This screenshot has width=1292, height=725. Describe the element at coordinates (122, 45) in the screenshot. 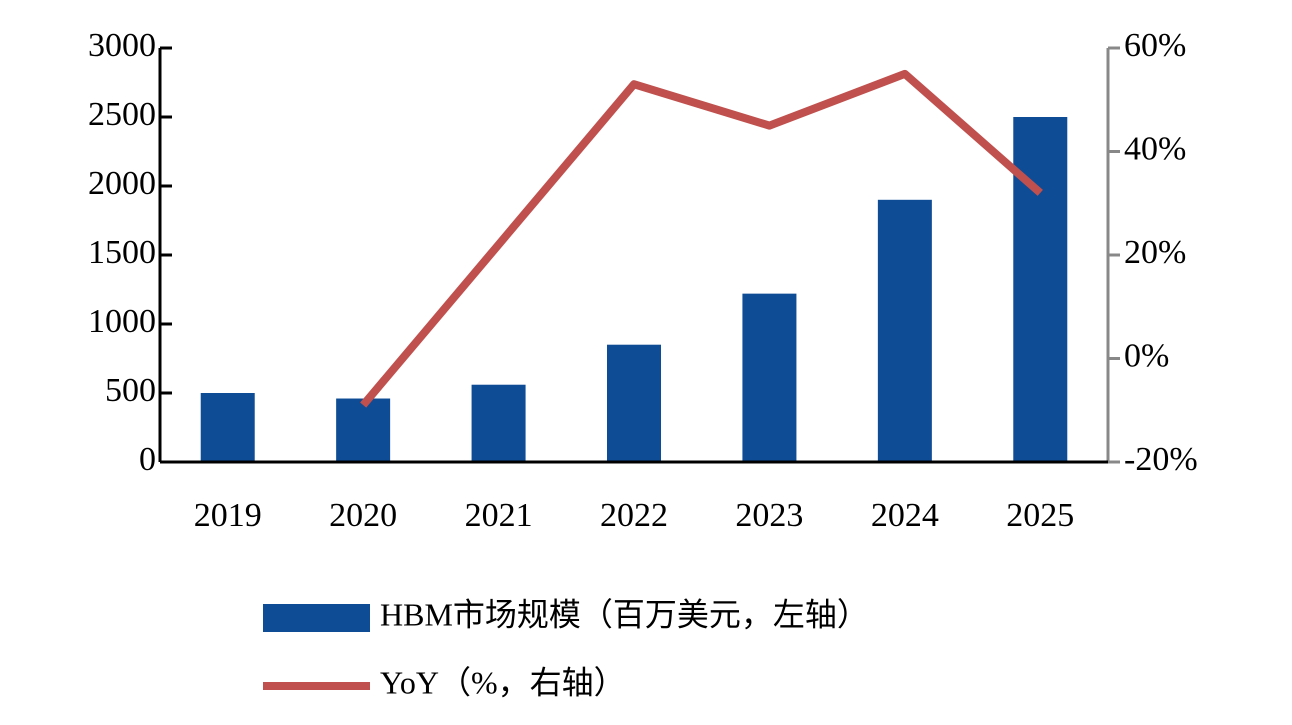

I see `y-tick-label: 3000` at that location.